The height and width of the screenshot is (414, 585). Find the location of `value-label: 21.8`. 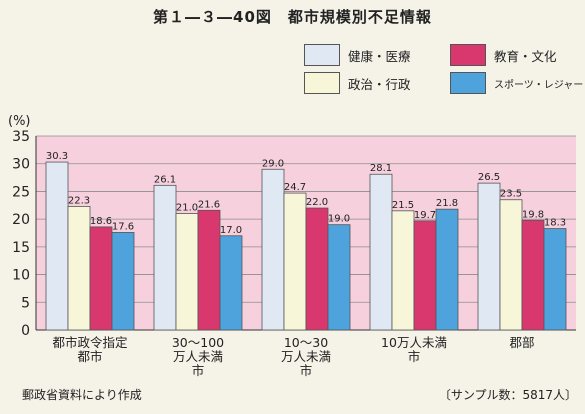

value-label: 21.8 is located at coordinates (447, 203).